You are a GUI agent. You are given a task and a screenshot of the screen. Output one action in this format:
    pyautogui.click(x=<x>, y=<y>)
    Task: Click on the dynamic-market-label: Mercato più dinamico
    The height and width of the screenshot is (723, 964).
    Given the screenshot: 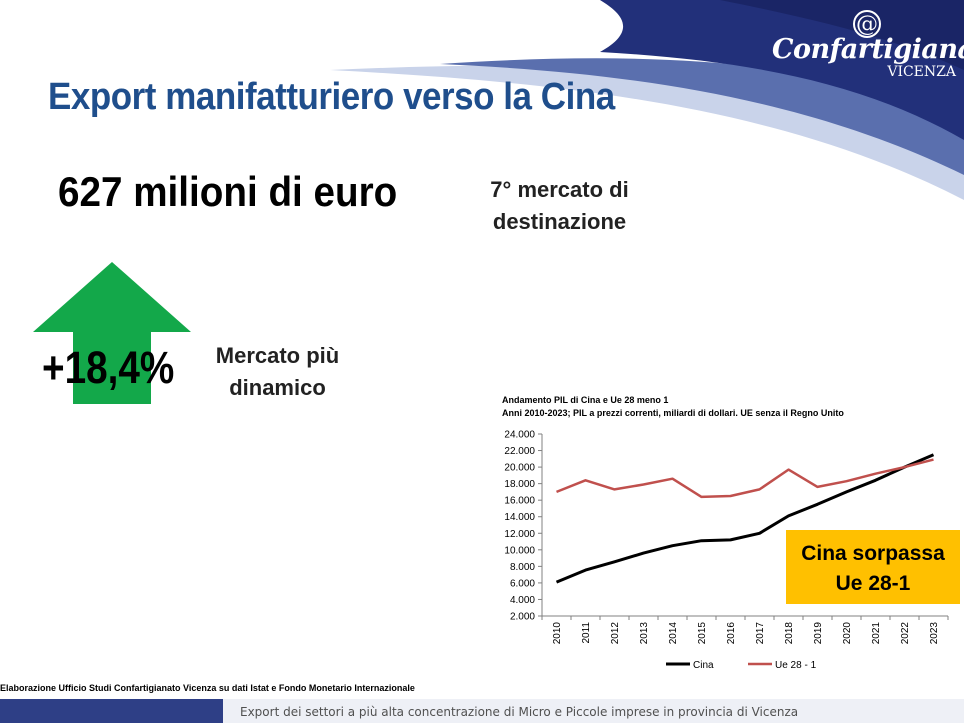 What is the action you would take?
    pyautogui.click(x=277, y=372)
    